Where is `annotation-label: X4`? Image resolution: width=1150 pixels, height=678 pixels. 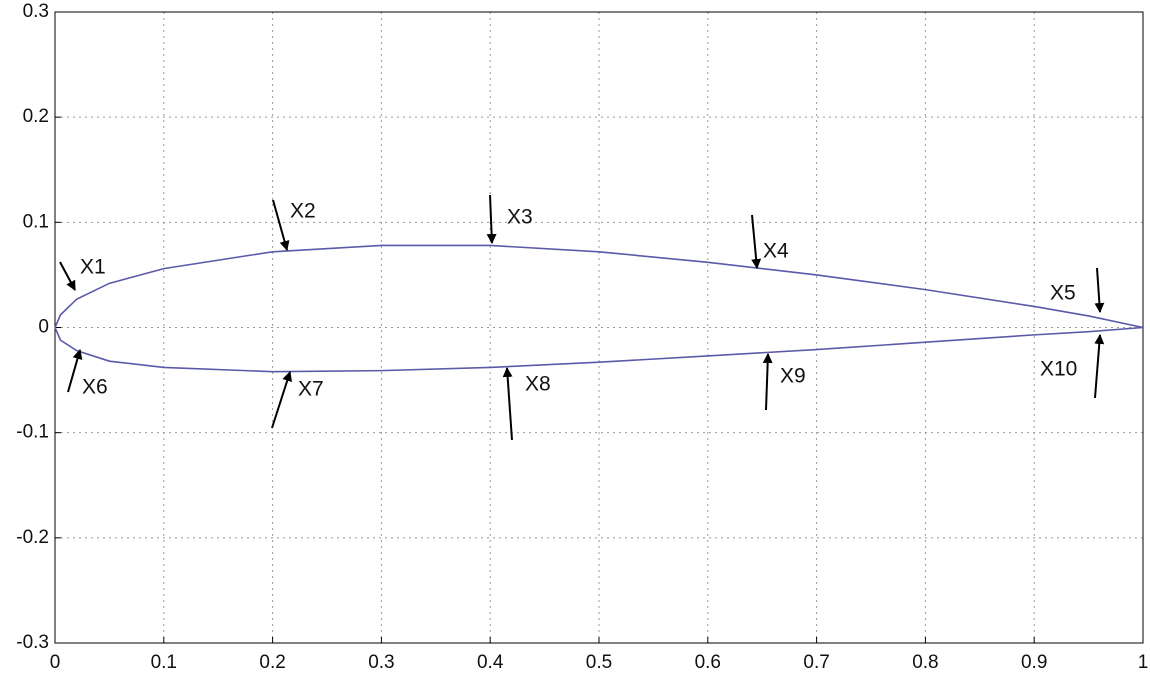
annotation-label: X4 is located at coordinates (776, 251).